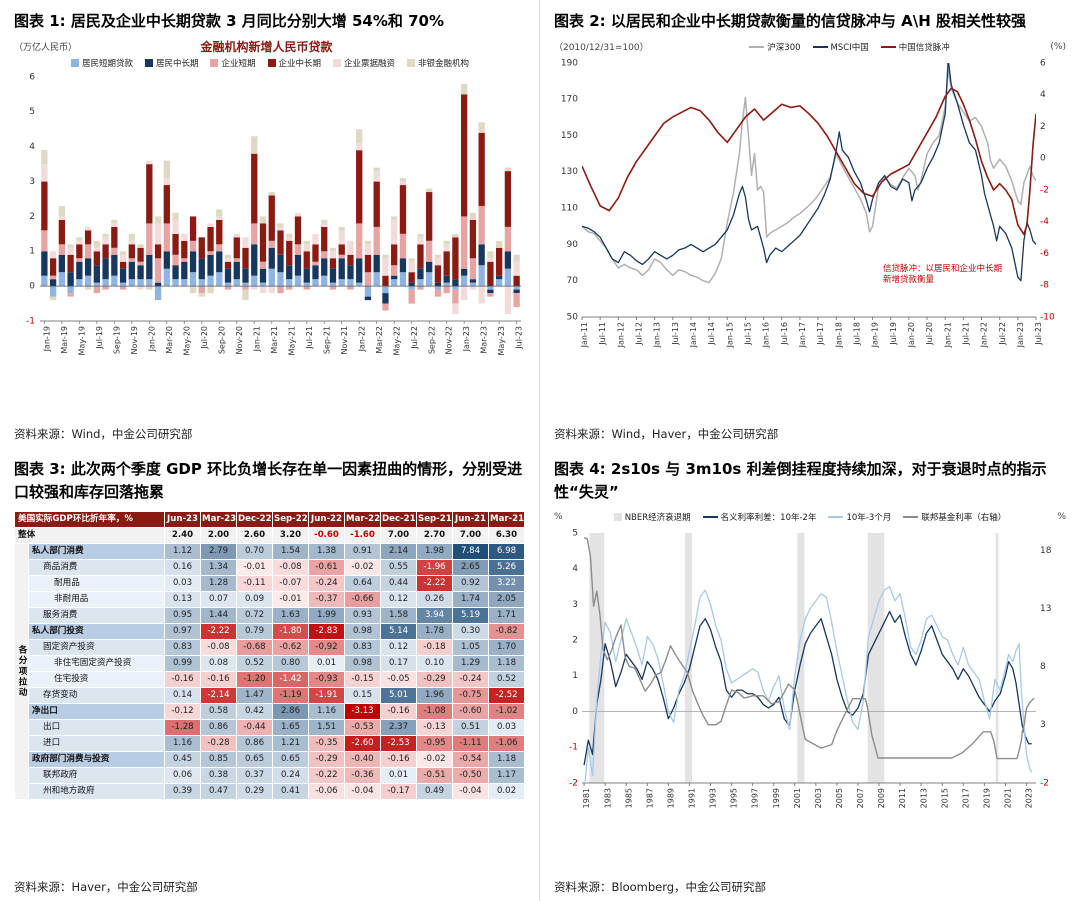  What do you see at coordinates (255, 647) in the screenshot?
I see `value-cell: -0.68` at bounding box center [255, 647].